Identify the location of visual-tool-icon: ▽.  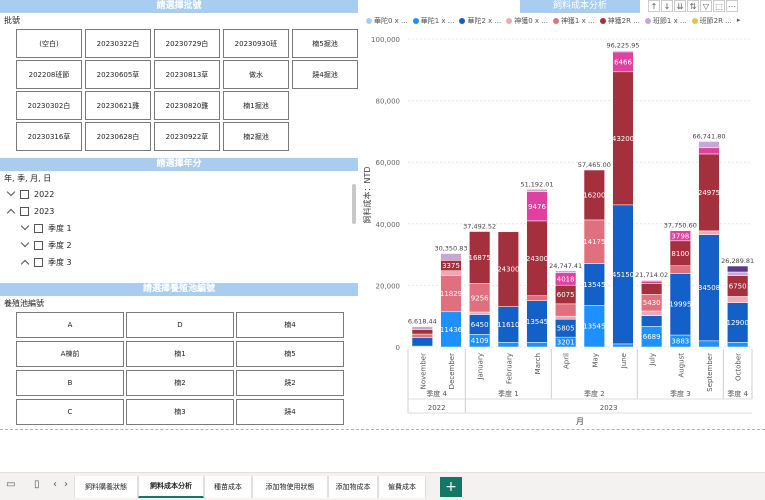
(706, 6).